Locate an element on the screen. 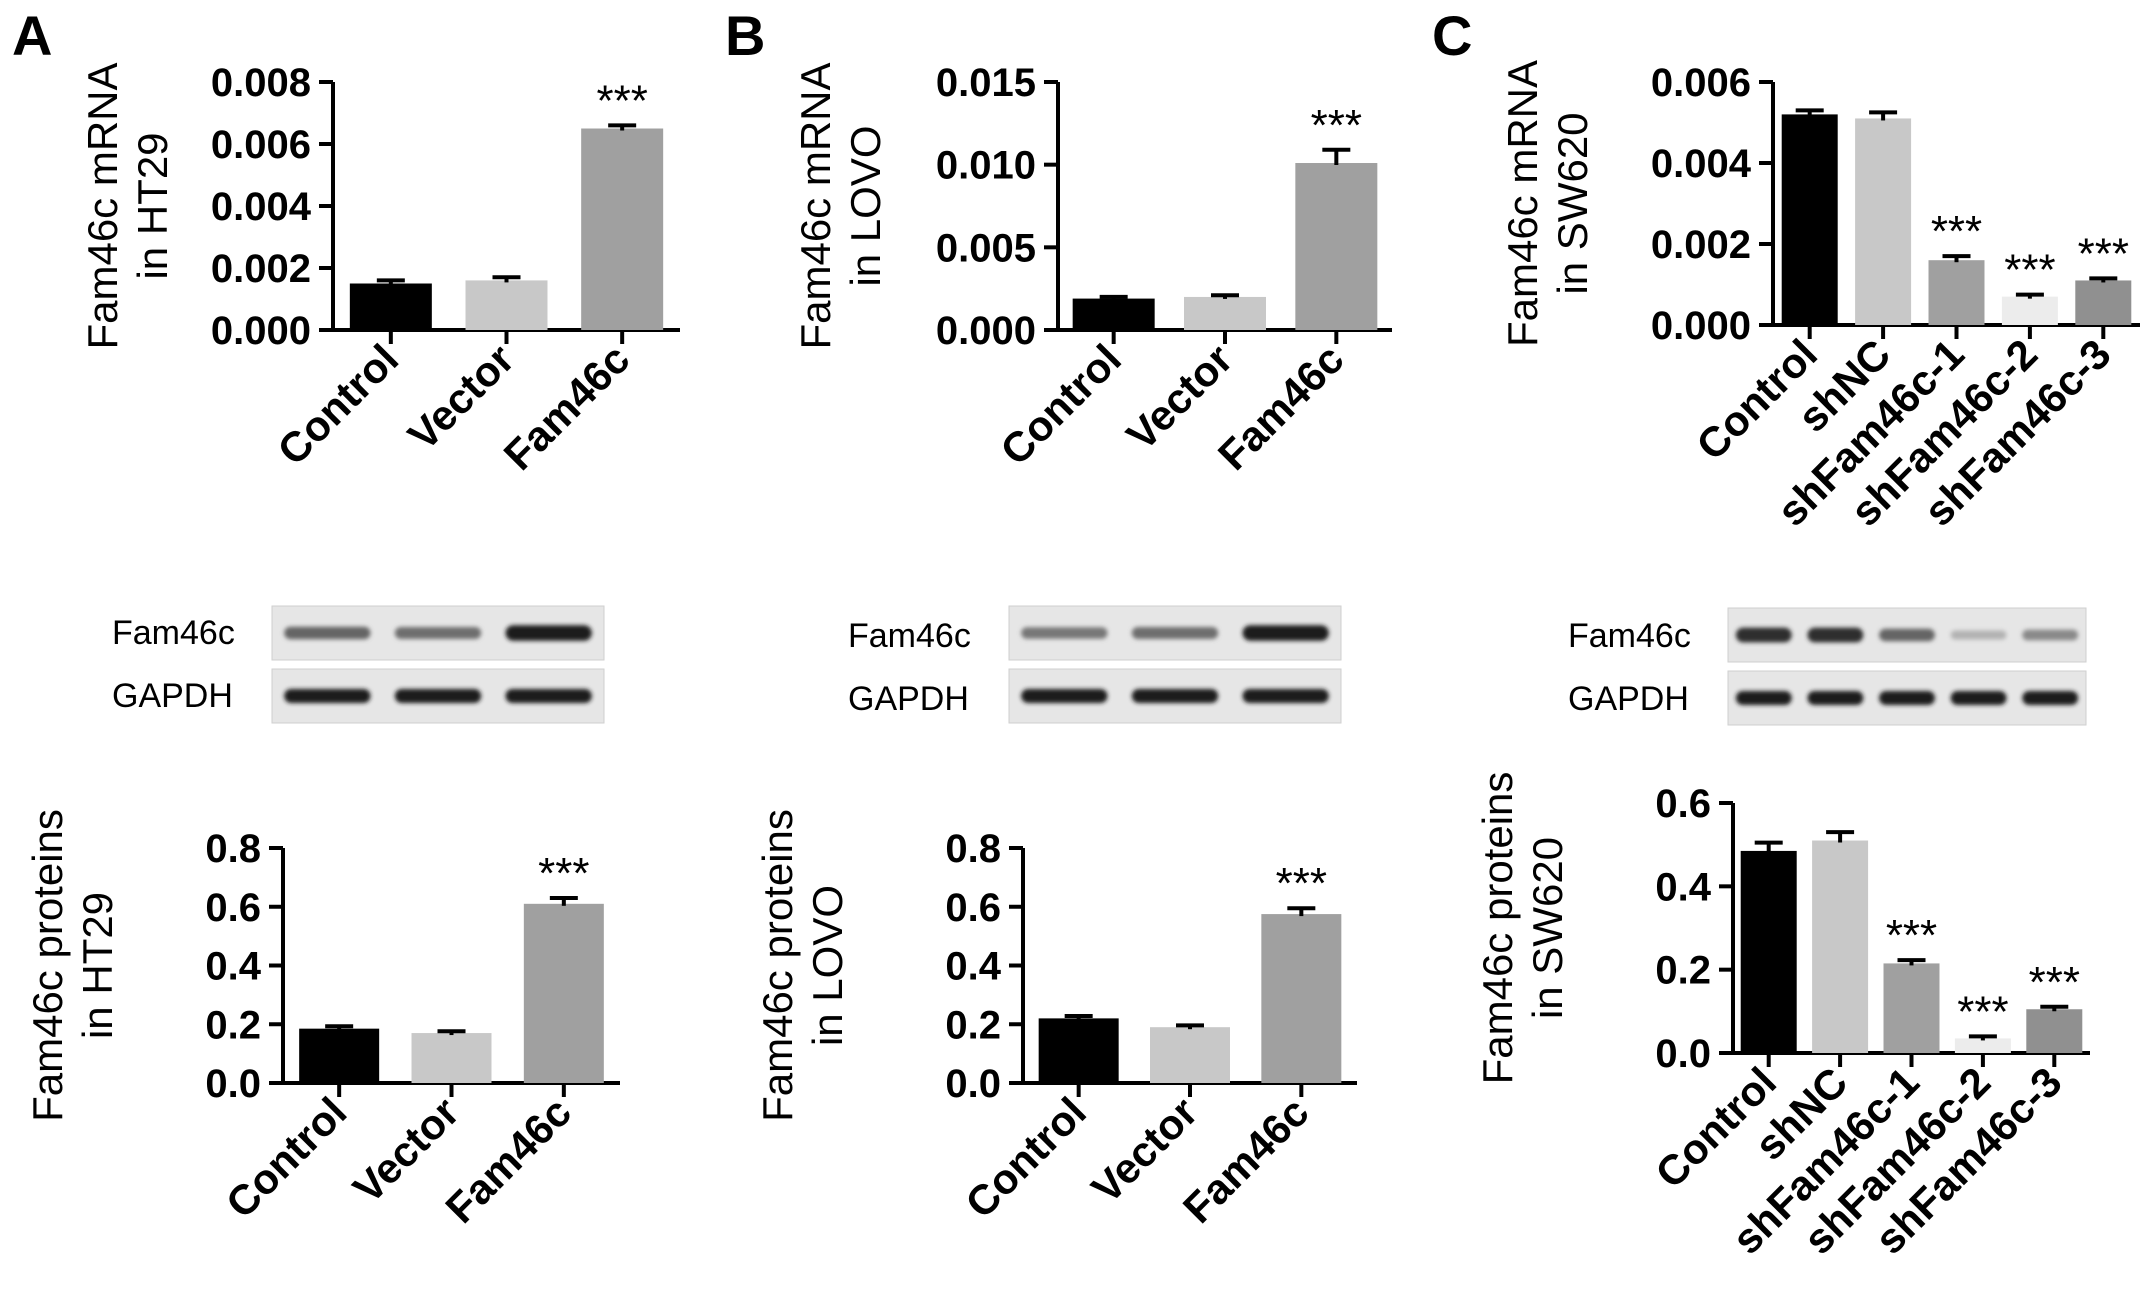 The width and height of the screenshot is (2150, 1306). a-protein-category-label: Control is located at coordinates (286, 1157).